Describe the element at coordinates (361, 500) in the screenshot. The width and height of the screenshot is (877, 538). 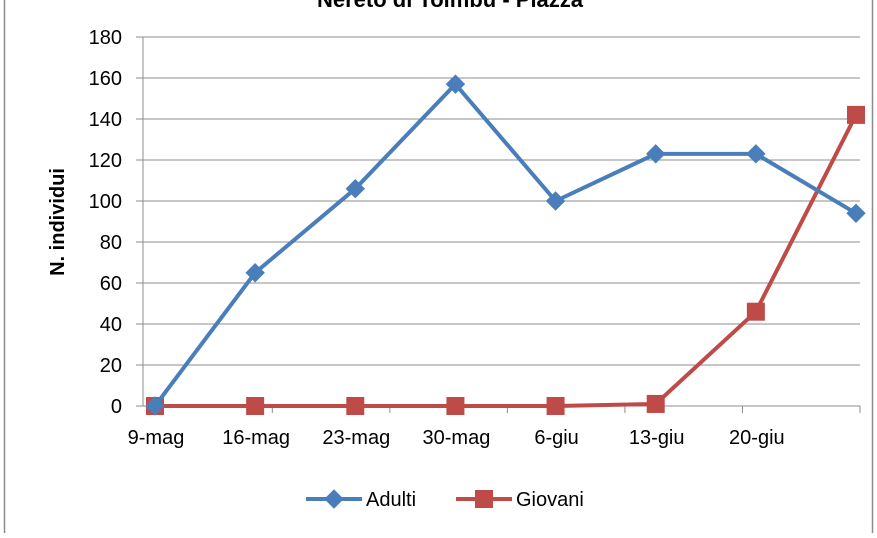
I see `legend-item-adulti: Adulti` at that location.